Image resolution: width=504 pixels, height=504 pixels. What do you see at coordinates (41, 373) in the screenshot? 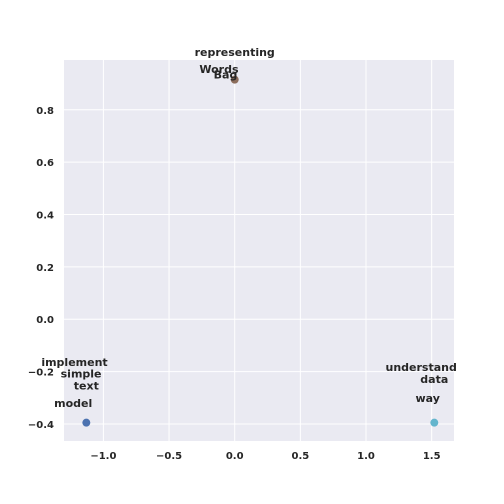
I see `y-tick-label: −0.2` at bounding box center [41, 373].